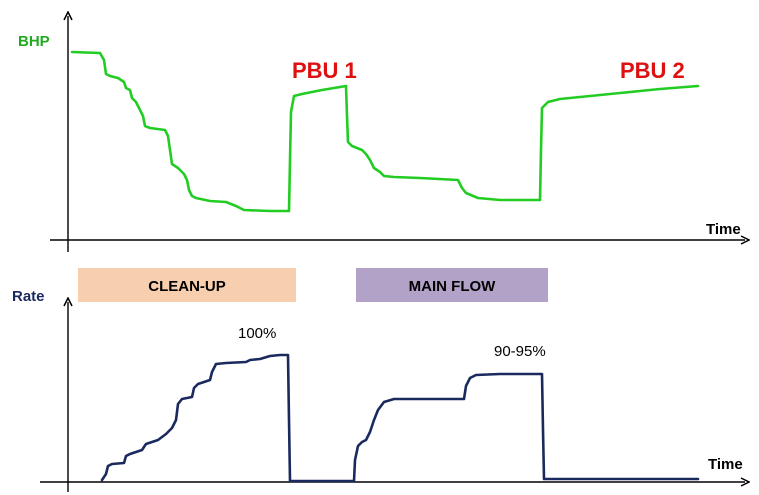 The width and height of the screenshot is (759, 495). I want to click on cleanup-phase-label: CLEAN-UP, so click(187, 286).